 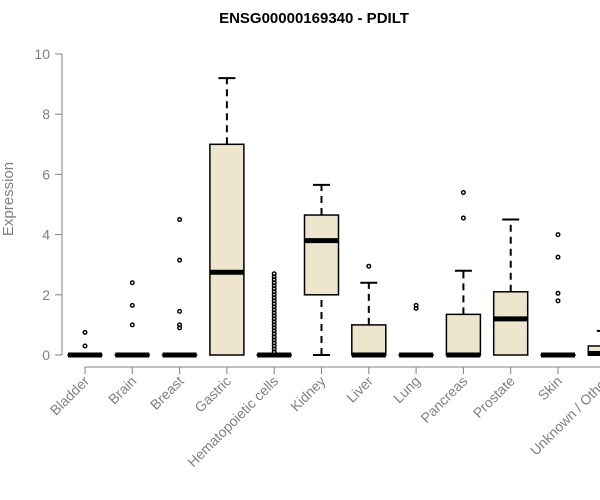 I want to click on x-tick-label: Brain, so click(x=122, y=390).